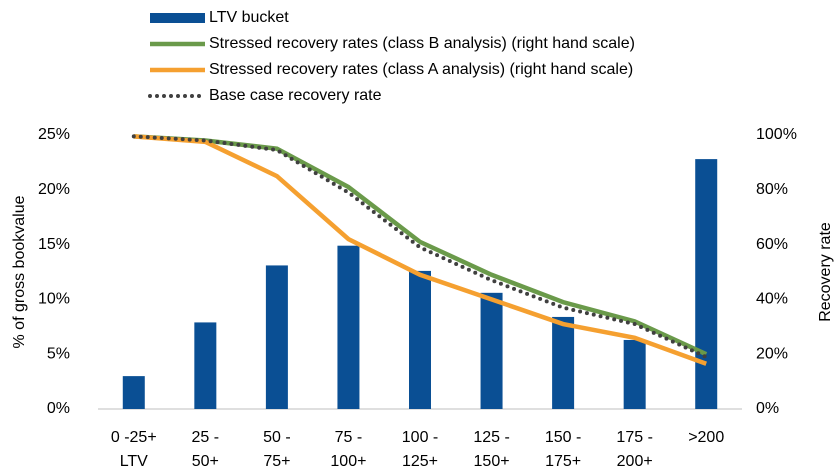  I want to click on x-tick-label: 150+, so click(492, 459).